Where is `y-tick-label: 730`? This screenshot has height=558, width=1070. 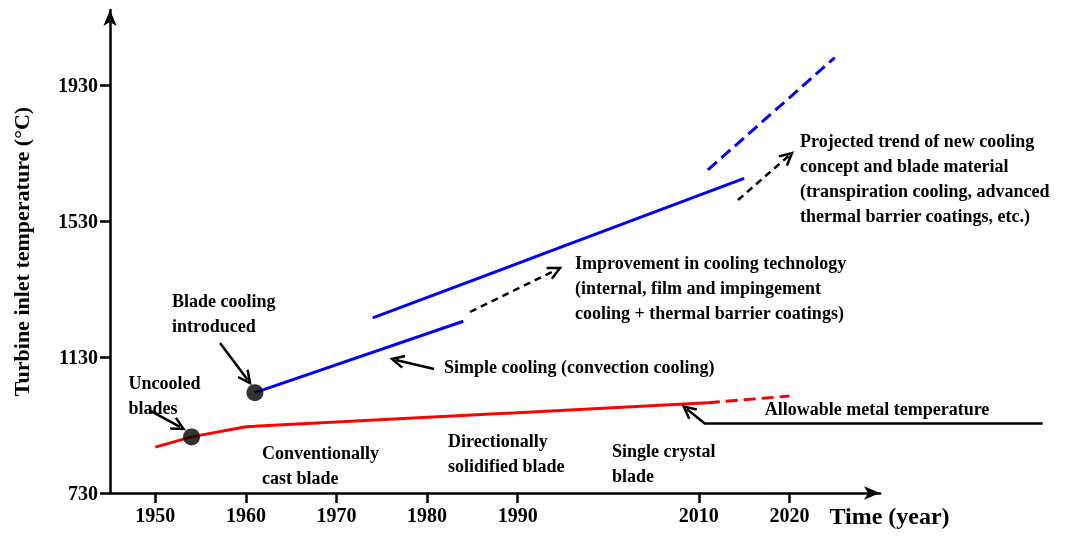 y-tick-label: 730 is located at coordinates (83, 493).